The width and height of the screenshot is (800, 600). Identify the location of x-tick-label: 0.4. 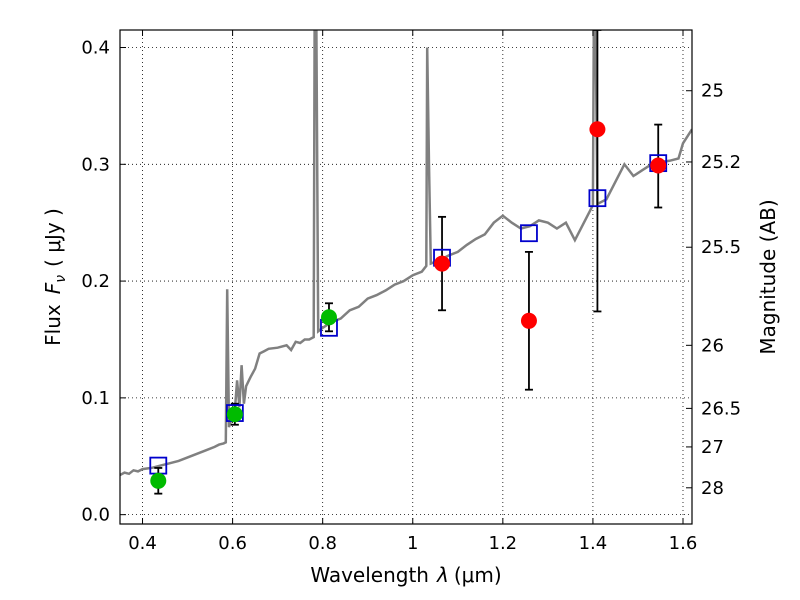
(142, 543).